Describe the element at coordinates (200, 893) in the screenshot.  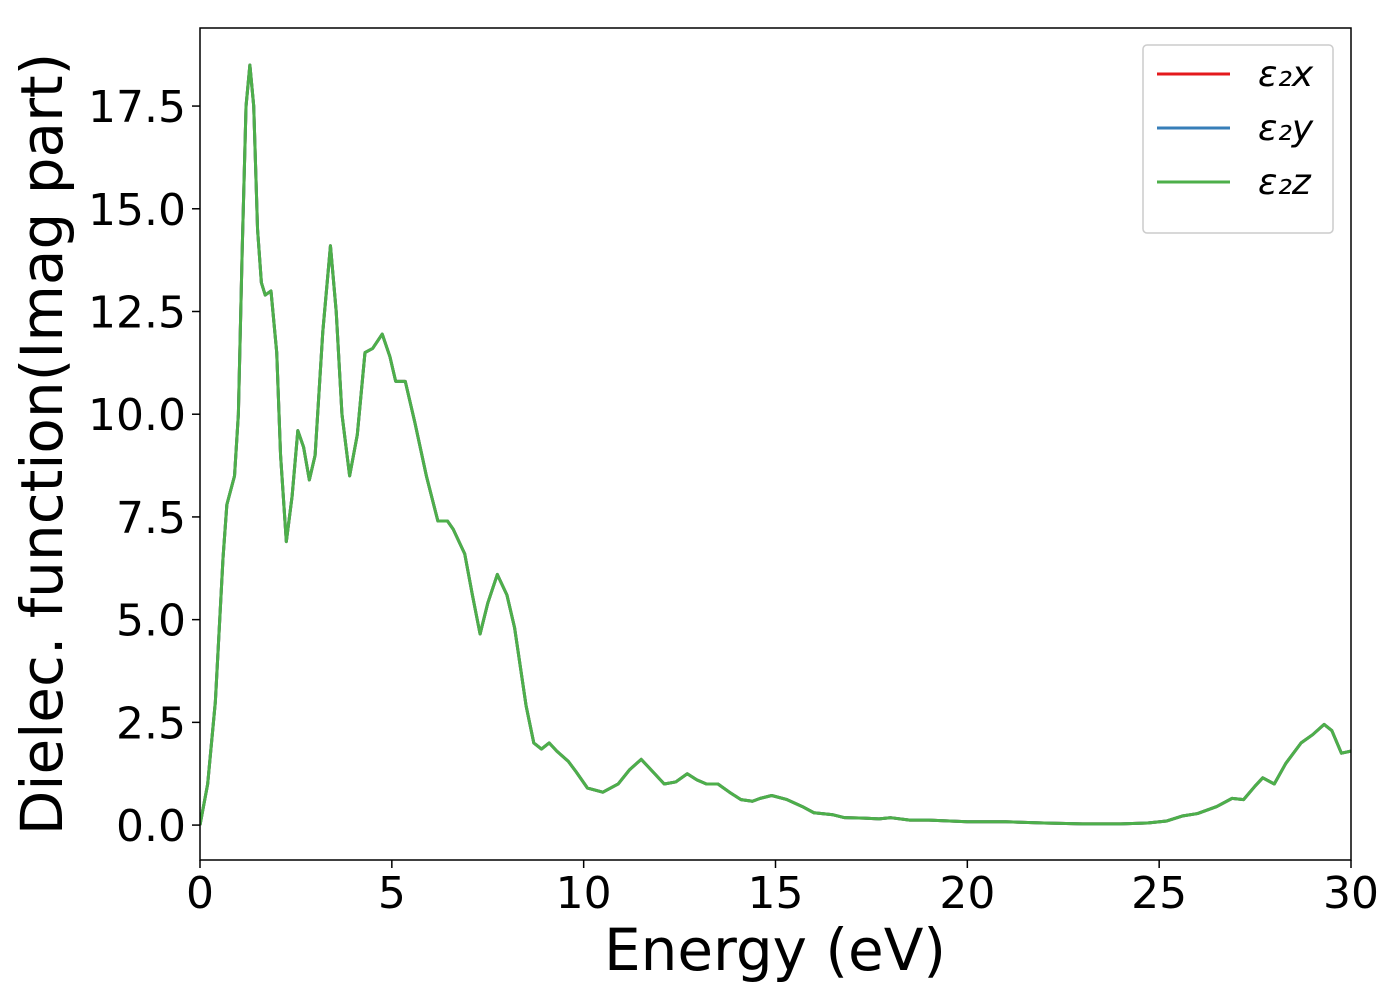
I see `x-tick-label: 0` at that location.